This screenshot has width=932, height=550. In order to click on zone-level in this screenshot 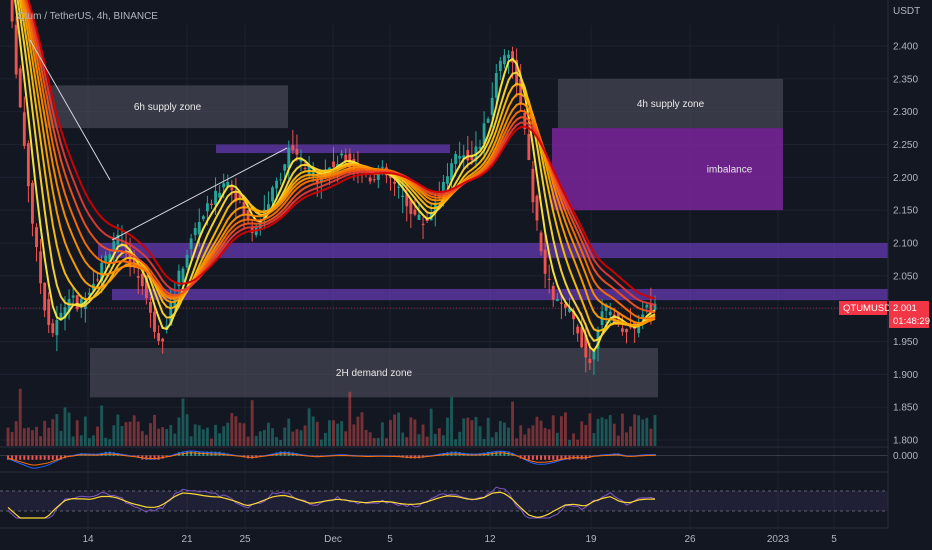, I will do `click(333, 149)`.